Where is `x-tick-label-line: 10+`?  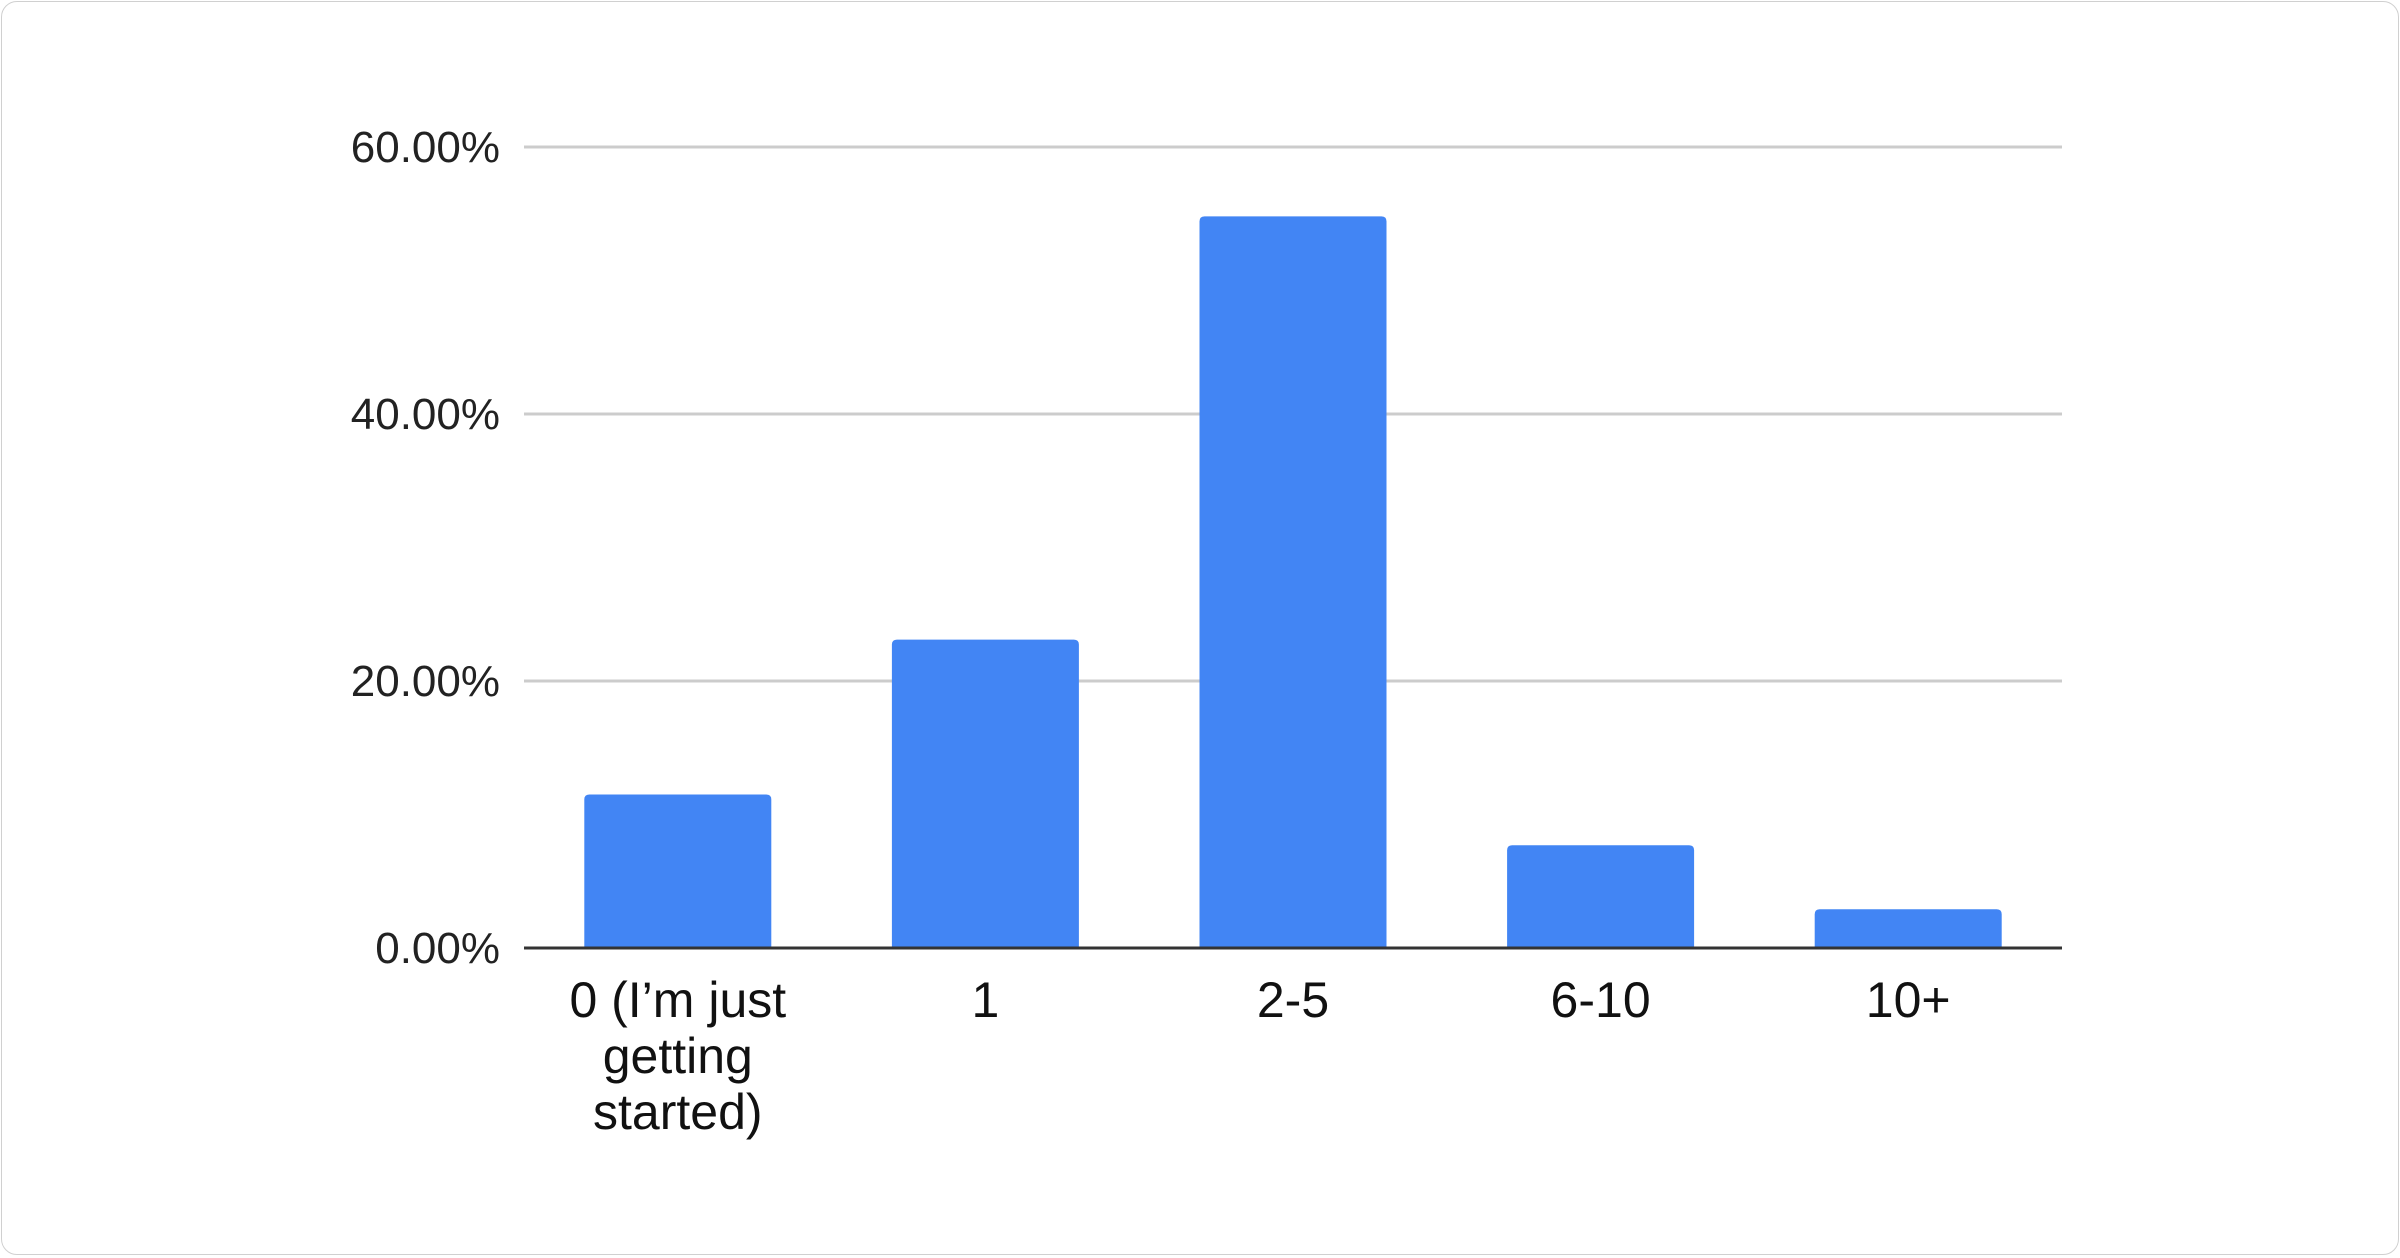 x-tick-label-line: 10+ is located at coordinates (1908, 1000).